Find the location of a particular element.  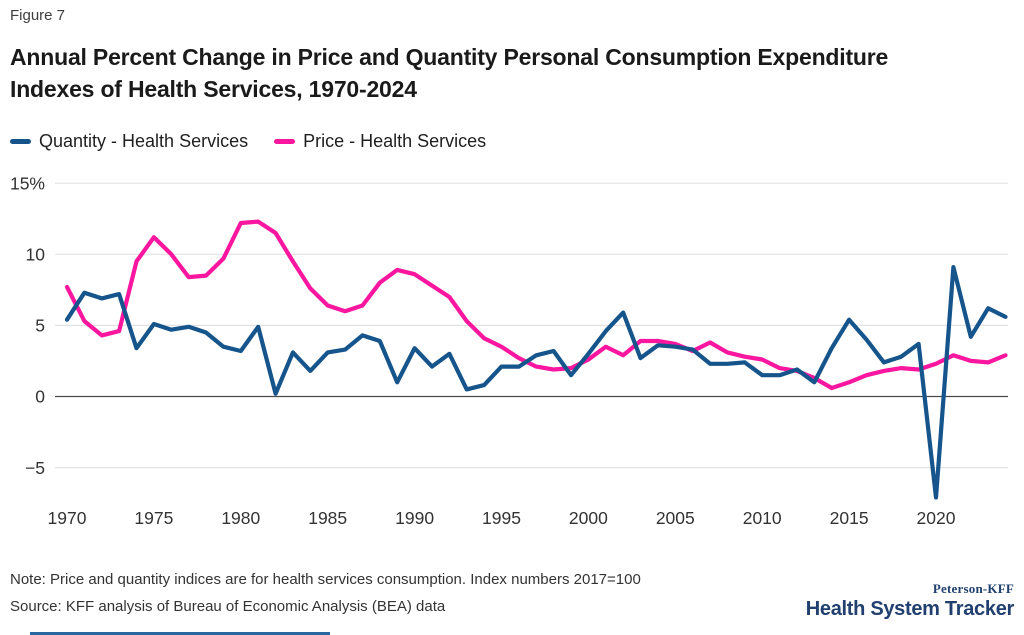

legend-item-quantity: Quantity - Health Services is located at coordinates (129, 141).